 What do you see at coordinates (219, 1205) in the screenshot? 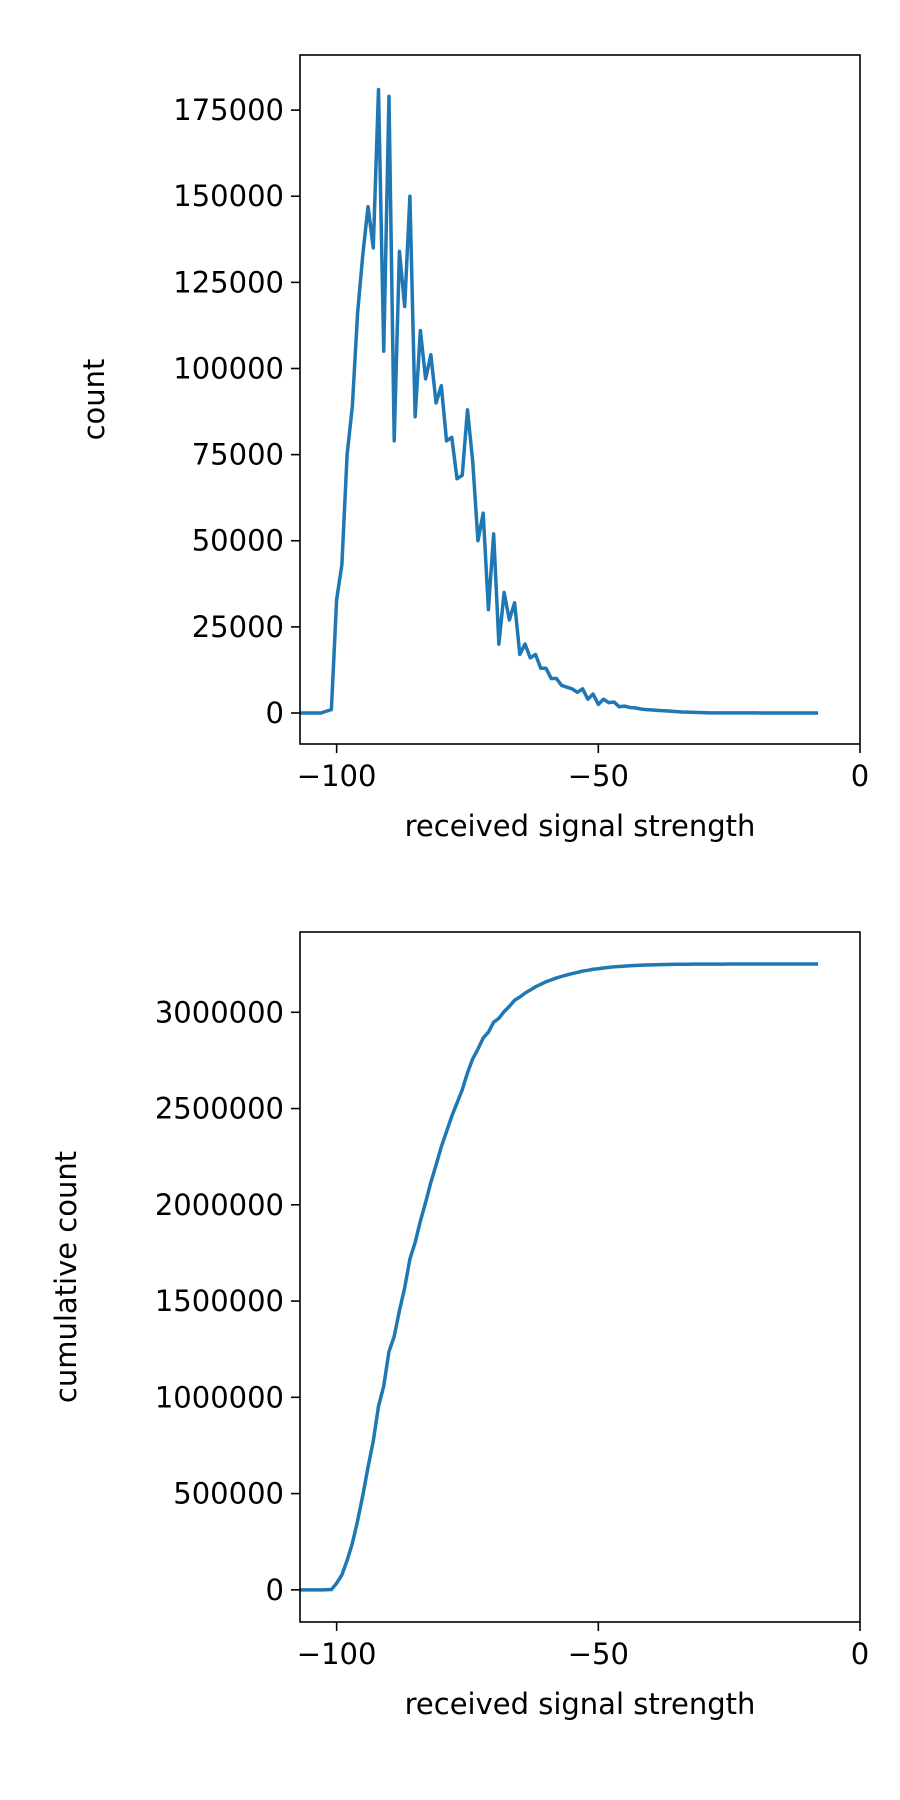
I see `y-tick-label: 2000000` at bounding box center [219, 1205].